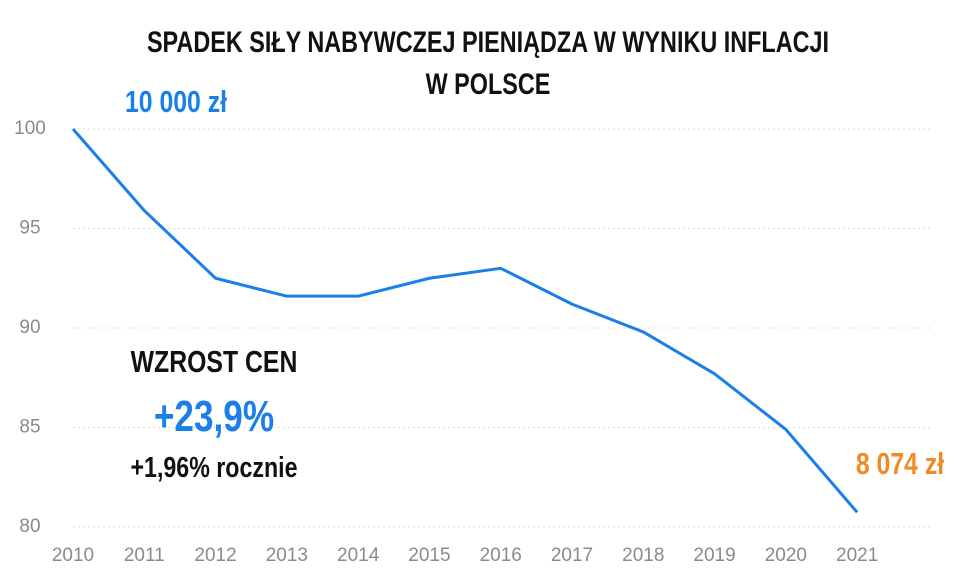  What do you see at coordinates (29, 327) in the screenshot?
I see `y-tick-label: 90` at bounding box center [29, 327].